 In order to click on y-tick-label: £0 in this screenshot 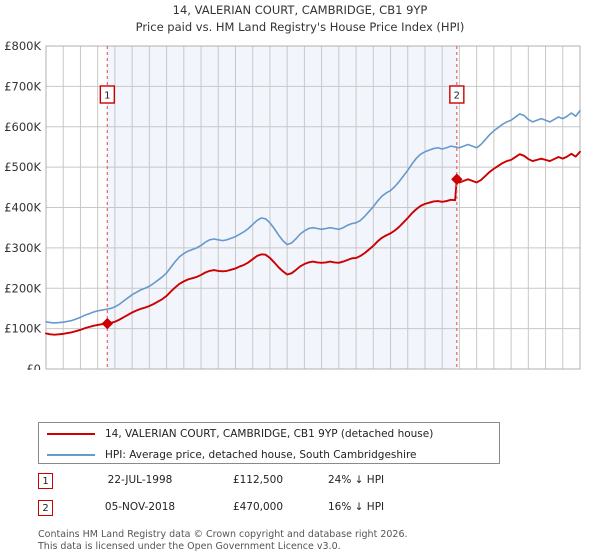, I will do `click(33, 366)`.